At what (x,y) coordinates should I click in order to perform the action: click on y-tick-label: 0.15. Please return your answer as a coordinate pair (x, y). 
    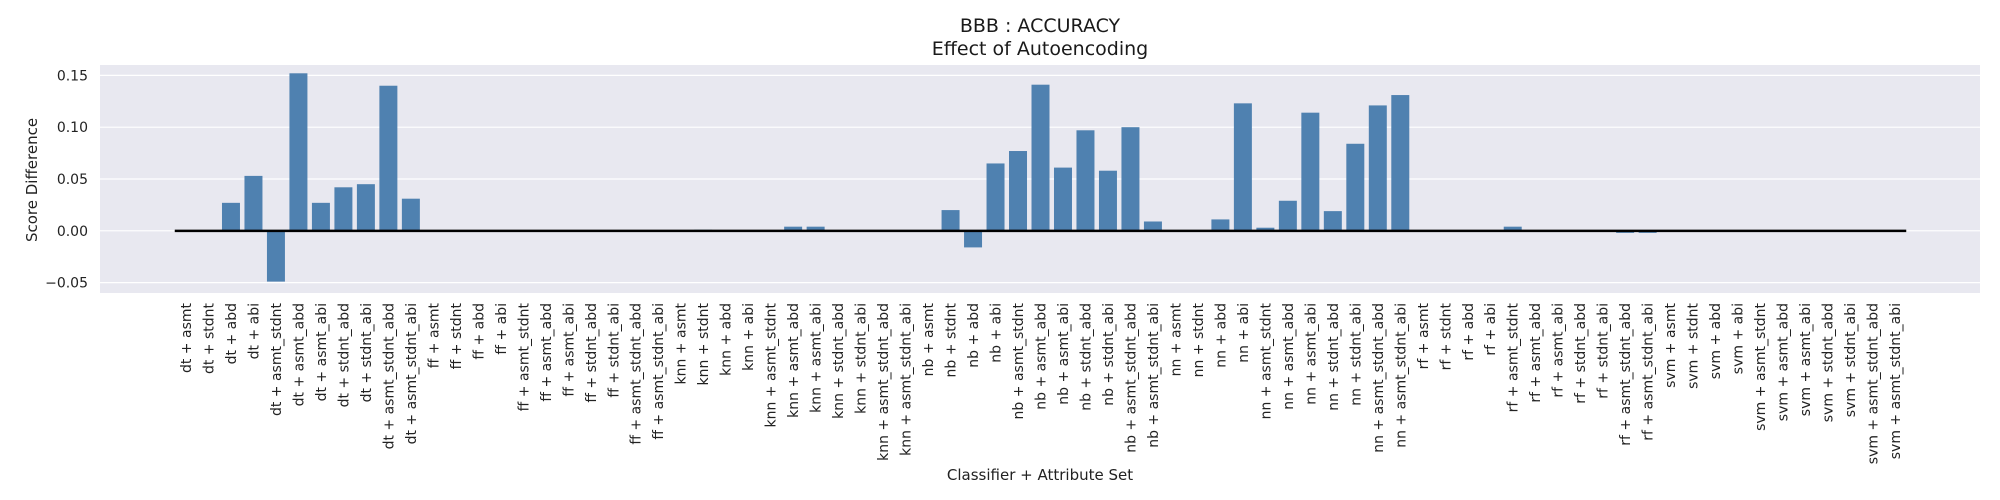
    Looking at the image, I should click on (72, 76).